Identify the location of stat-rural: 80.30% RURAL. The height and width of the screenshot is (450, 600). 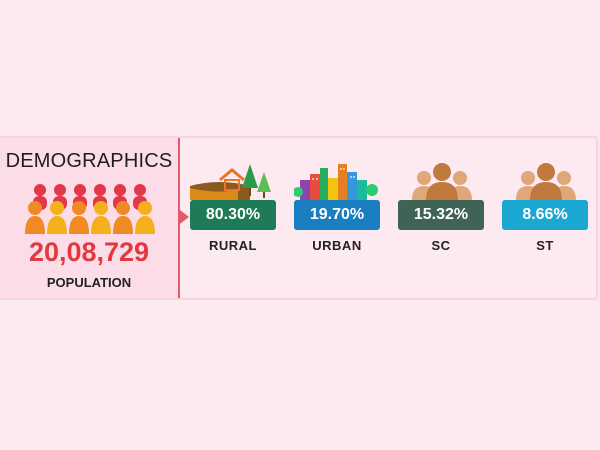
(234, 208).